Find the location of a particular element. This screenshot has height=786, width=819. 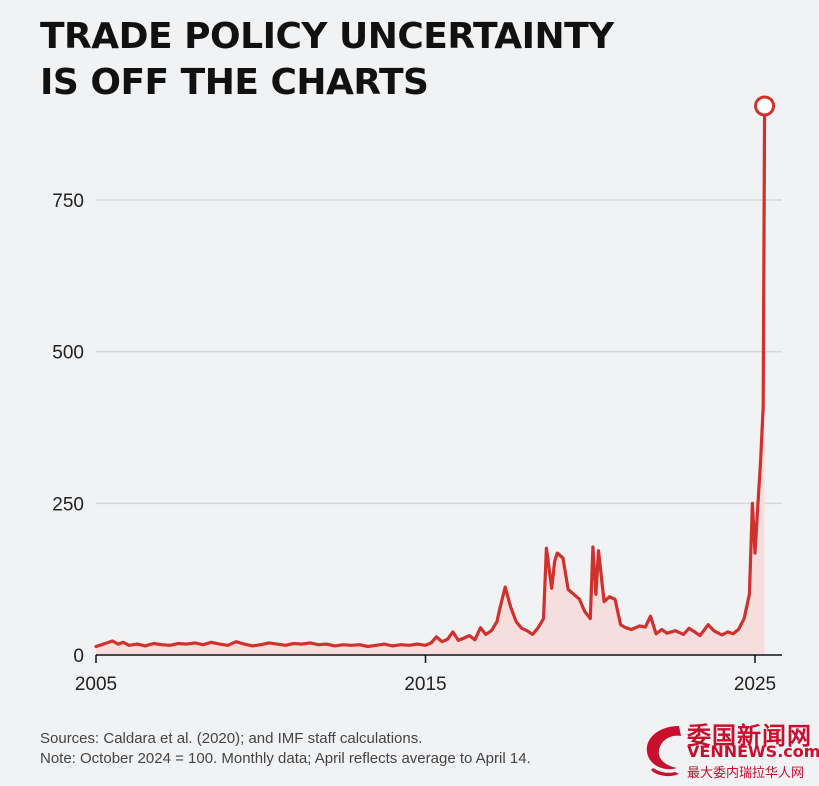

dragon-logo-icon is located at coordinates (663, 751).